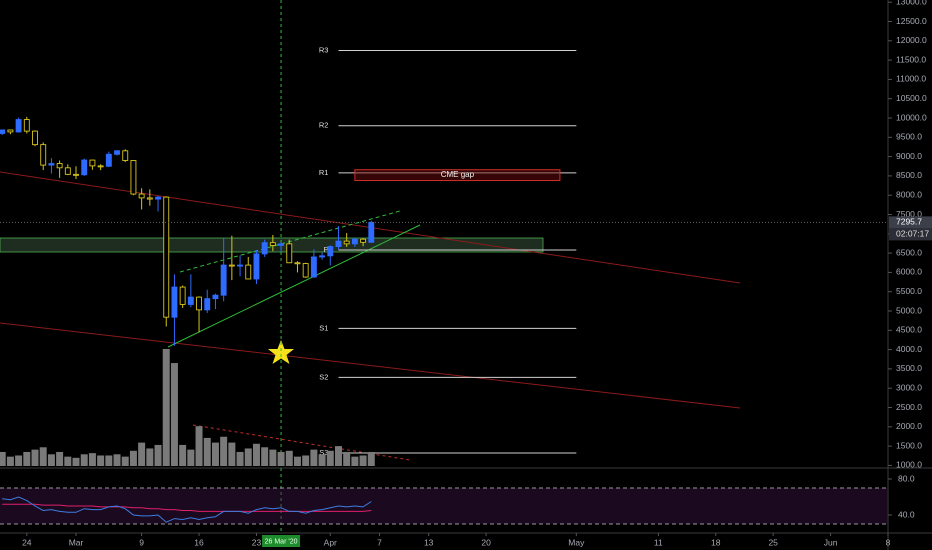 This screenshot has height=550, width=932. I want to click on pivot-label: R2, so click(324, 125).